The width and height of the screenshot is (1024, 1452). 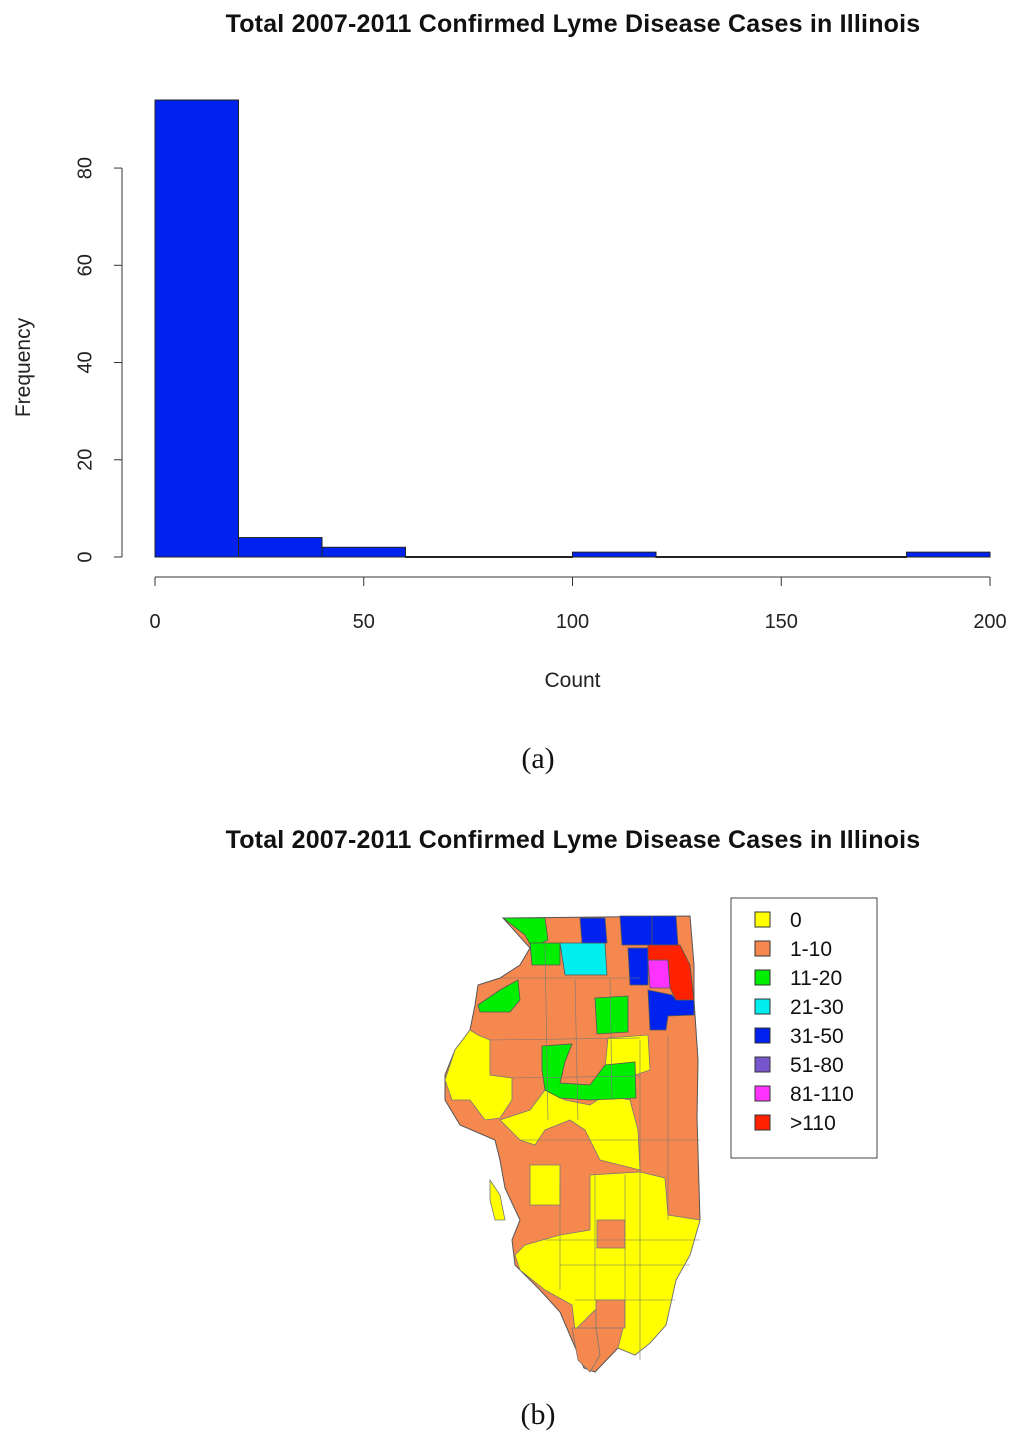 I want to click on legend-label: 81-110, so click(x=822, y=1094).